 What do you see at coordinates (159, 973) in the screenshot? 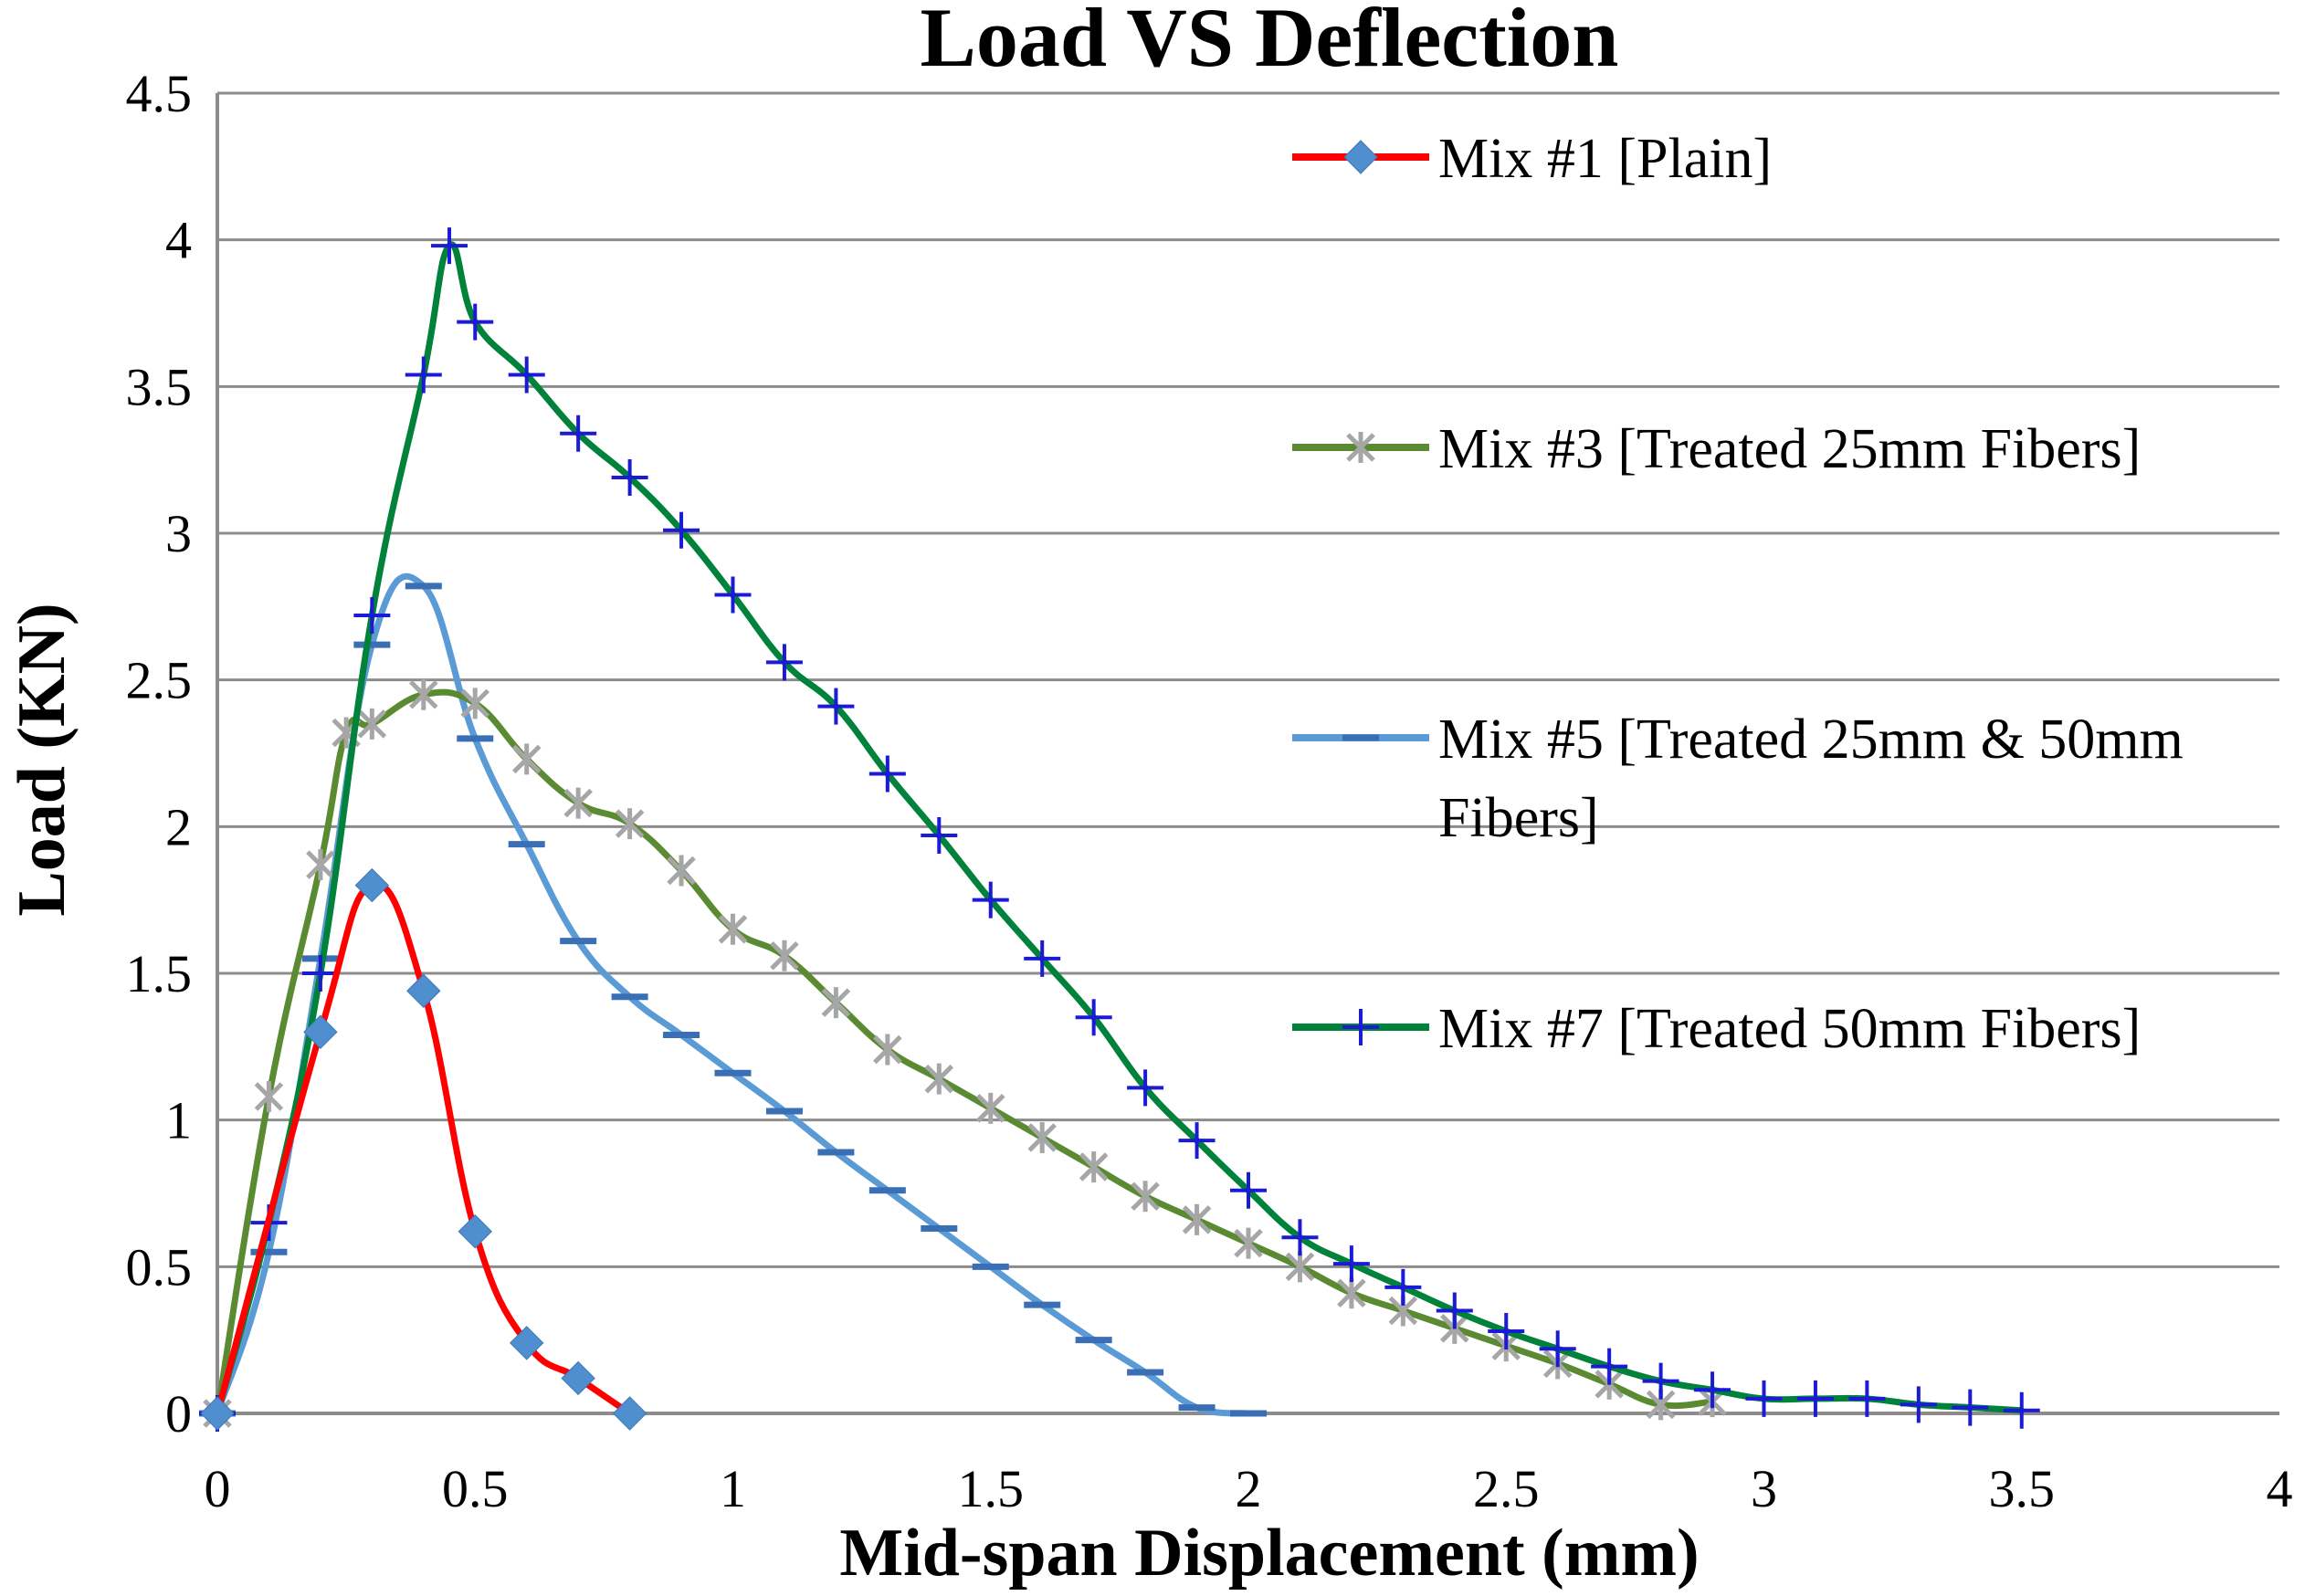
I see `y-tick-label: 1.5` at bounding box center [159, 973].